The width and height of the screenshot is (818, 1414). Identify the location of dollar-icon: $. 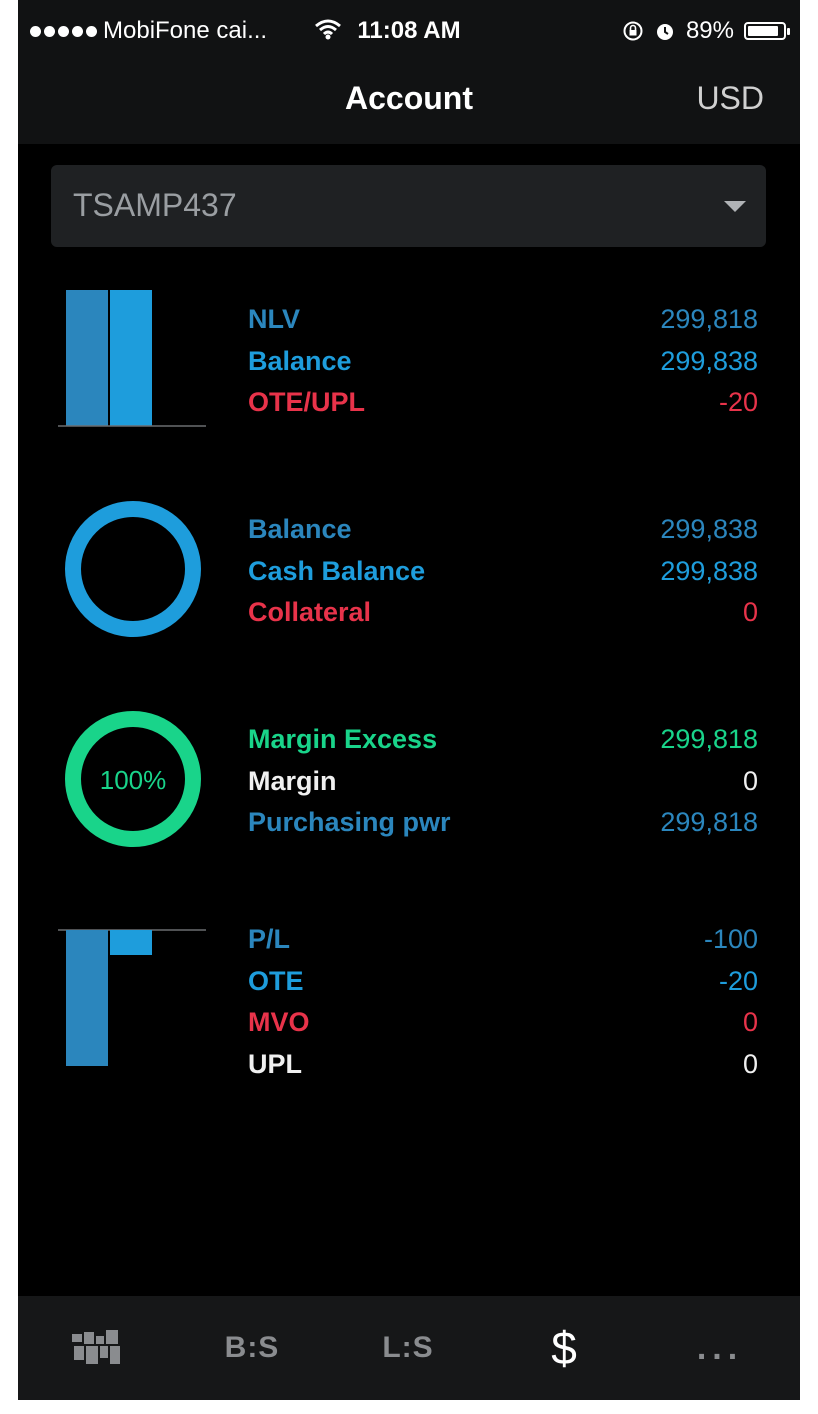
(564, 1348).